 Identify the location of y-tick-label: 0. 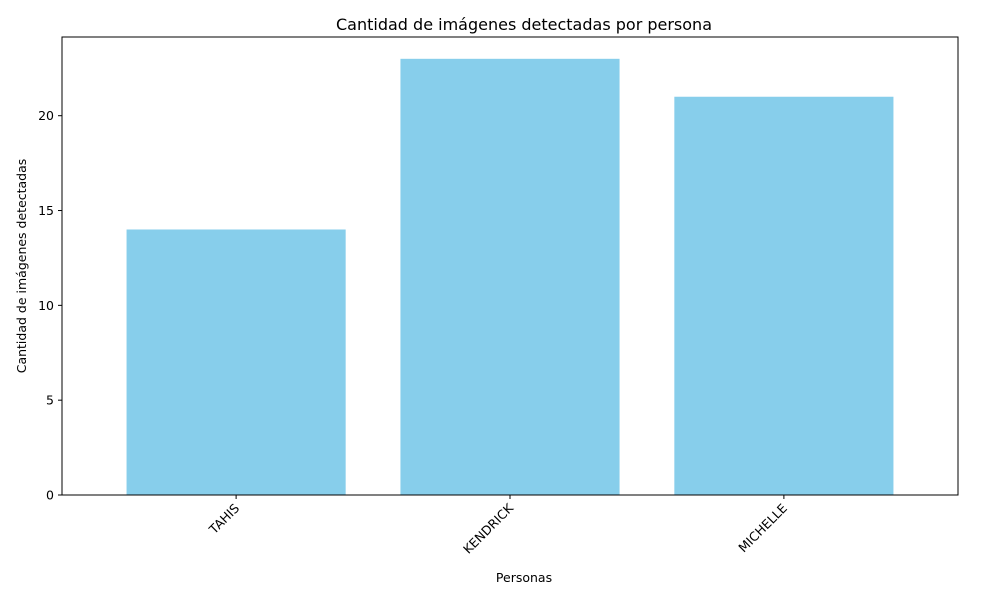
(50, 495).